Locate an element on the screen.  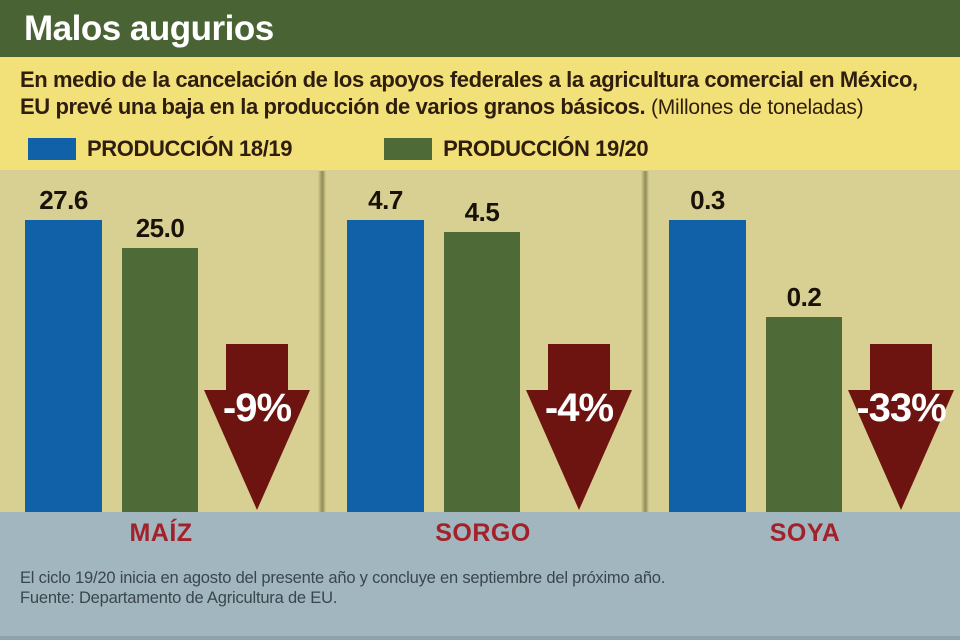
bar-value-sorgo-18-19: 4.7 is located at coordinates (385, 200).